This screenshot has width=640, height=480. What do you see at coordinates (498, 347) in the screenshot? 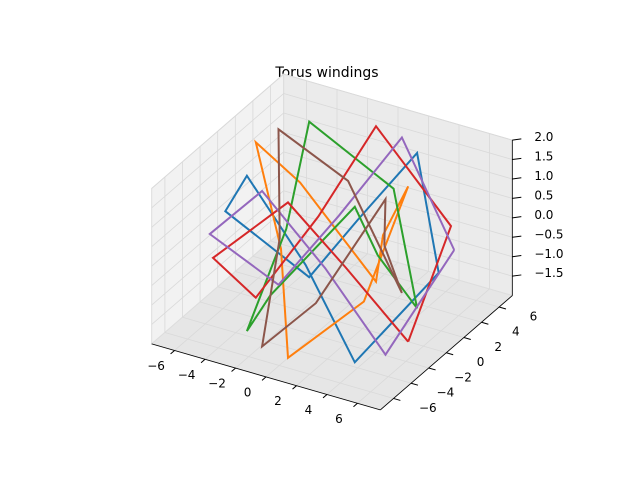
I see `y-tick-label: 2` at bounding box center [498, 347].